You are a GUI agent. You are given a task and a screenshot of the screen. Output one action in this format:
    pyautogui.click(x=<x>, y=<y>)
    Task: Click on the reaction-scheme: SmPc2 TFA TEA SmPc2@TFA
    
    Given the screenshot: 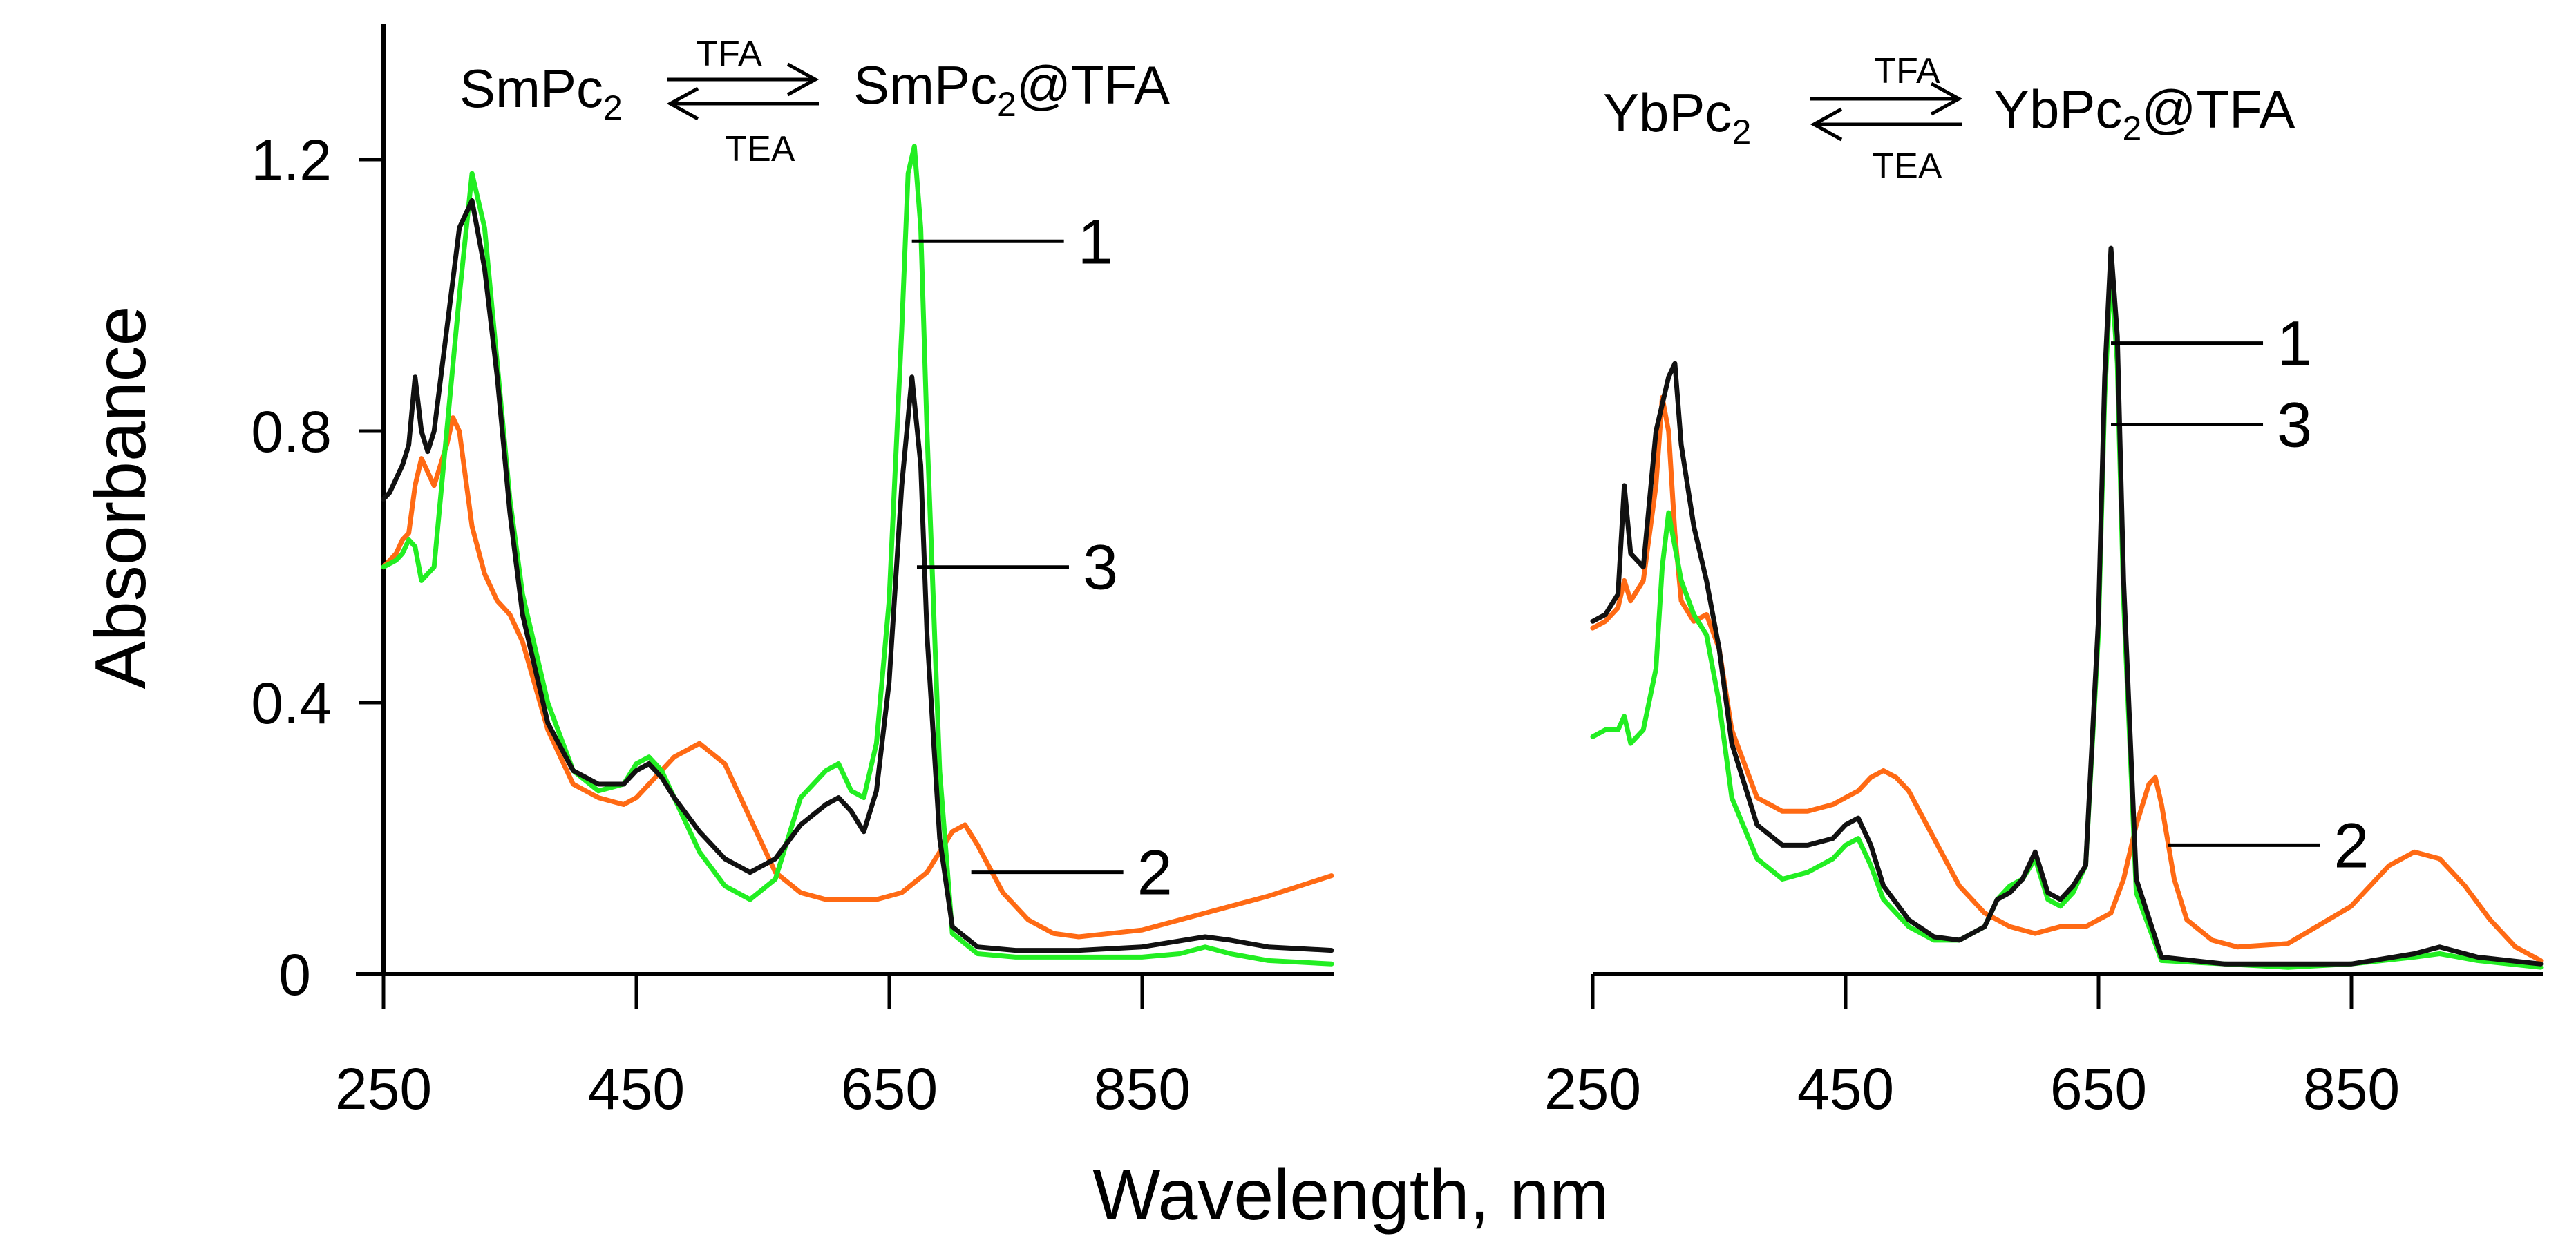 What is the action you would take?
    pyautogui.click(x=815, y=101)
    